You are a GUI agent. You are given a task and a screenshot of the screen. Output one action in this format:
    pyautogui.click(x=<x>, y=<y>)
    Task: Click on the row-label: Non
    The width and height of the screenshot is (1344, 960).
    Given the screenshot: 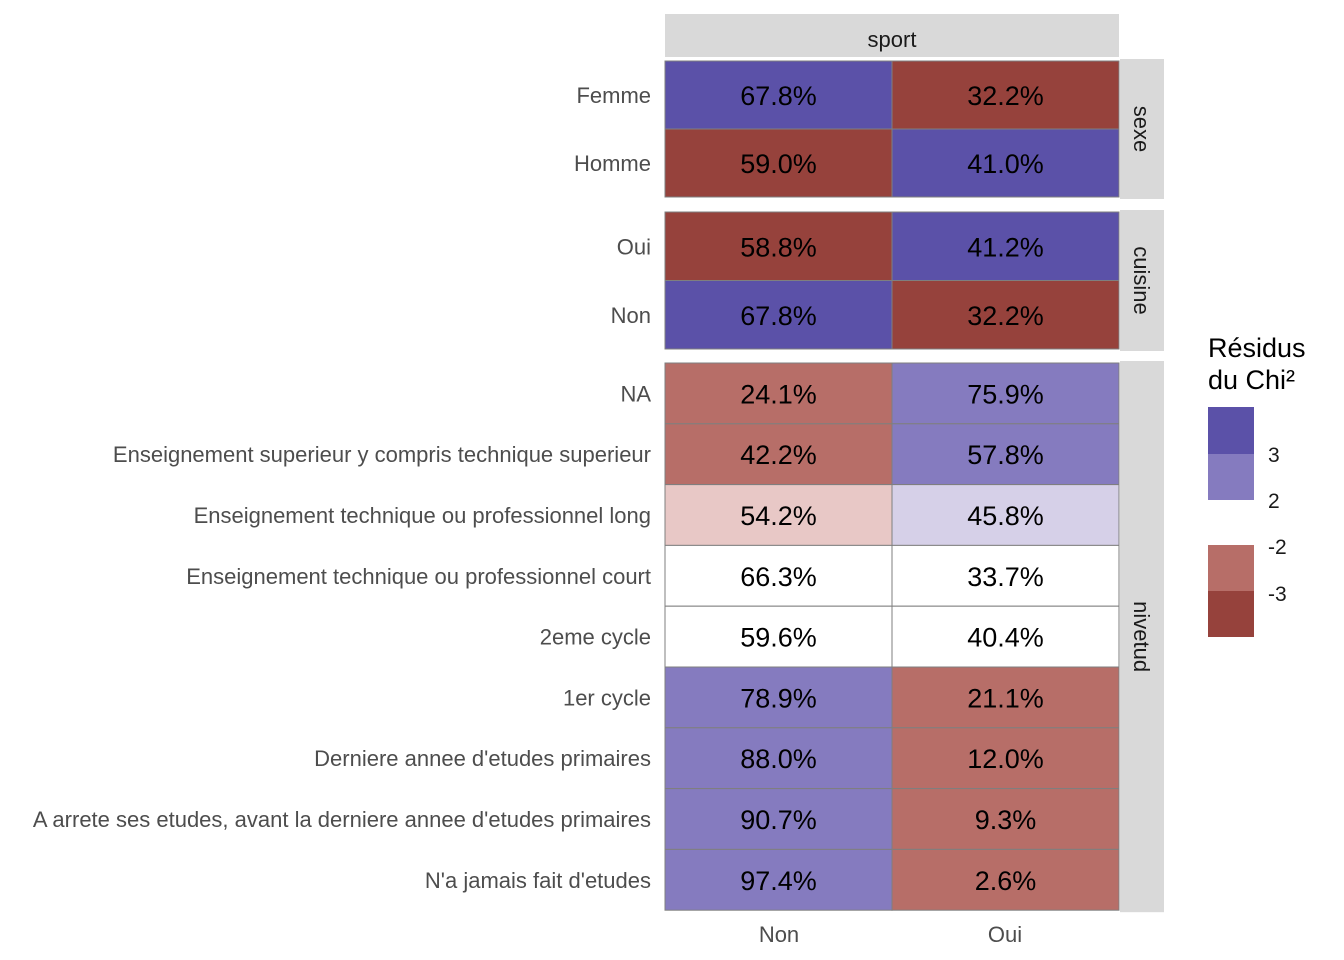 What is the action you would take?
    pyautogui.click(x=631, y=315)
    